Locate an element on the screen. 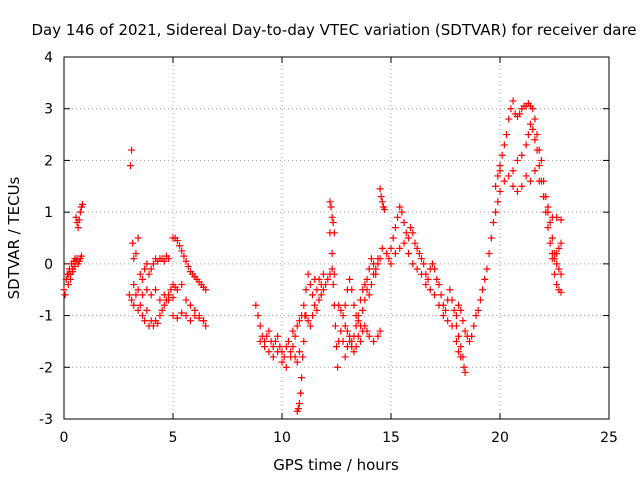 The image size is (640, 480). series-seg-f is located at coordinates (189, 264).